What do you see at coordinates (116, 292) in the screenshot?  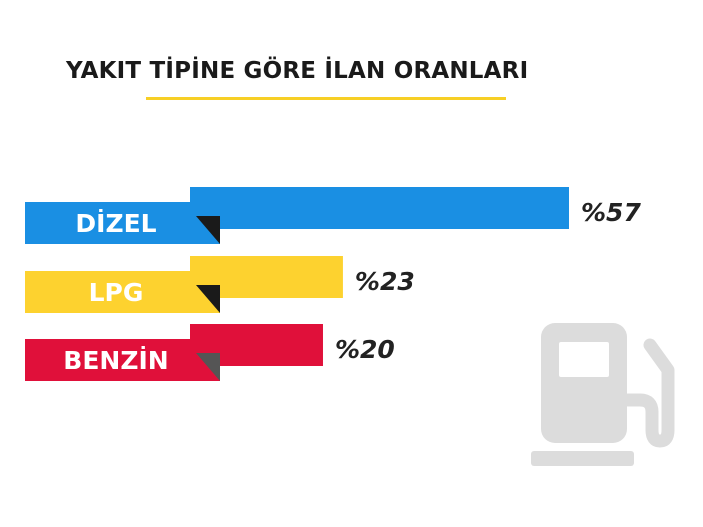 I see `category-label: LPG` at bounding box center [116, 292].